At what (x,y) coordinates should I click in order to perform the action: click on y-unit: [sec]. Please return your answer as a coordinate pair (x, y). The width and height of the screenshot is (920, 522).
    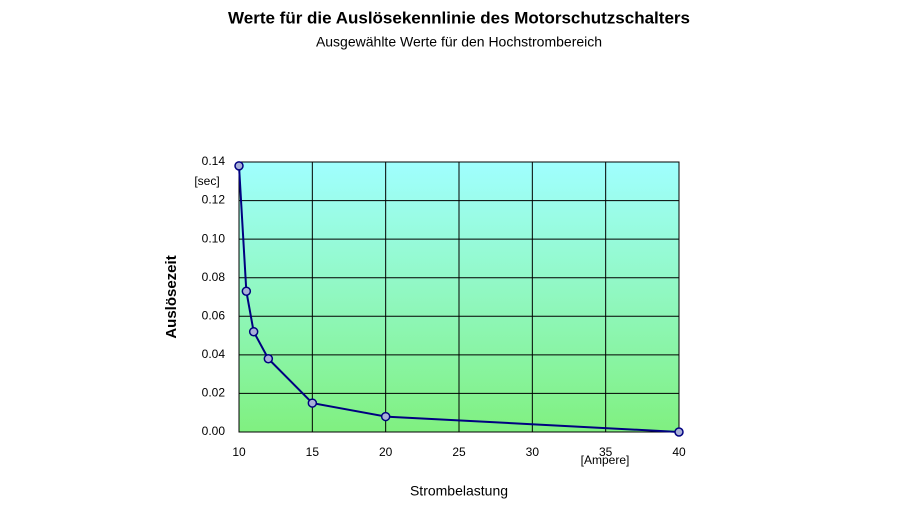
    Looking at the image, I should click on (206, 181).